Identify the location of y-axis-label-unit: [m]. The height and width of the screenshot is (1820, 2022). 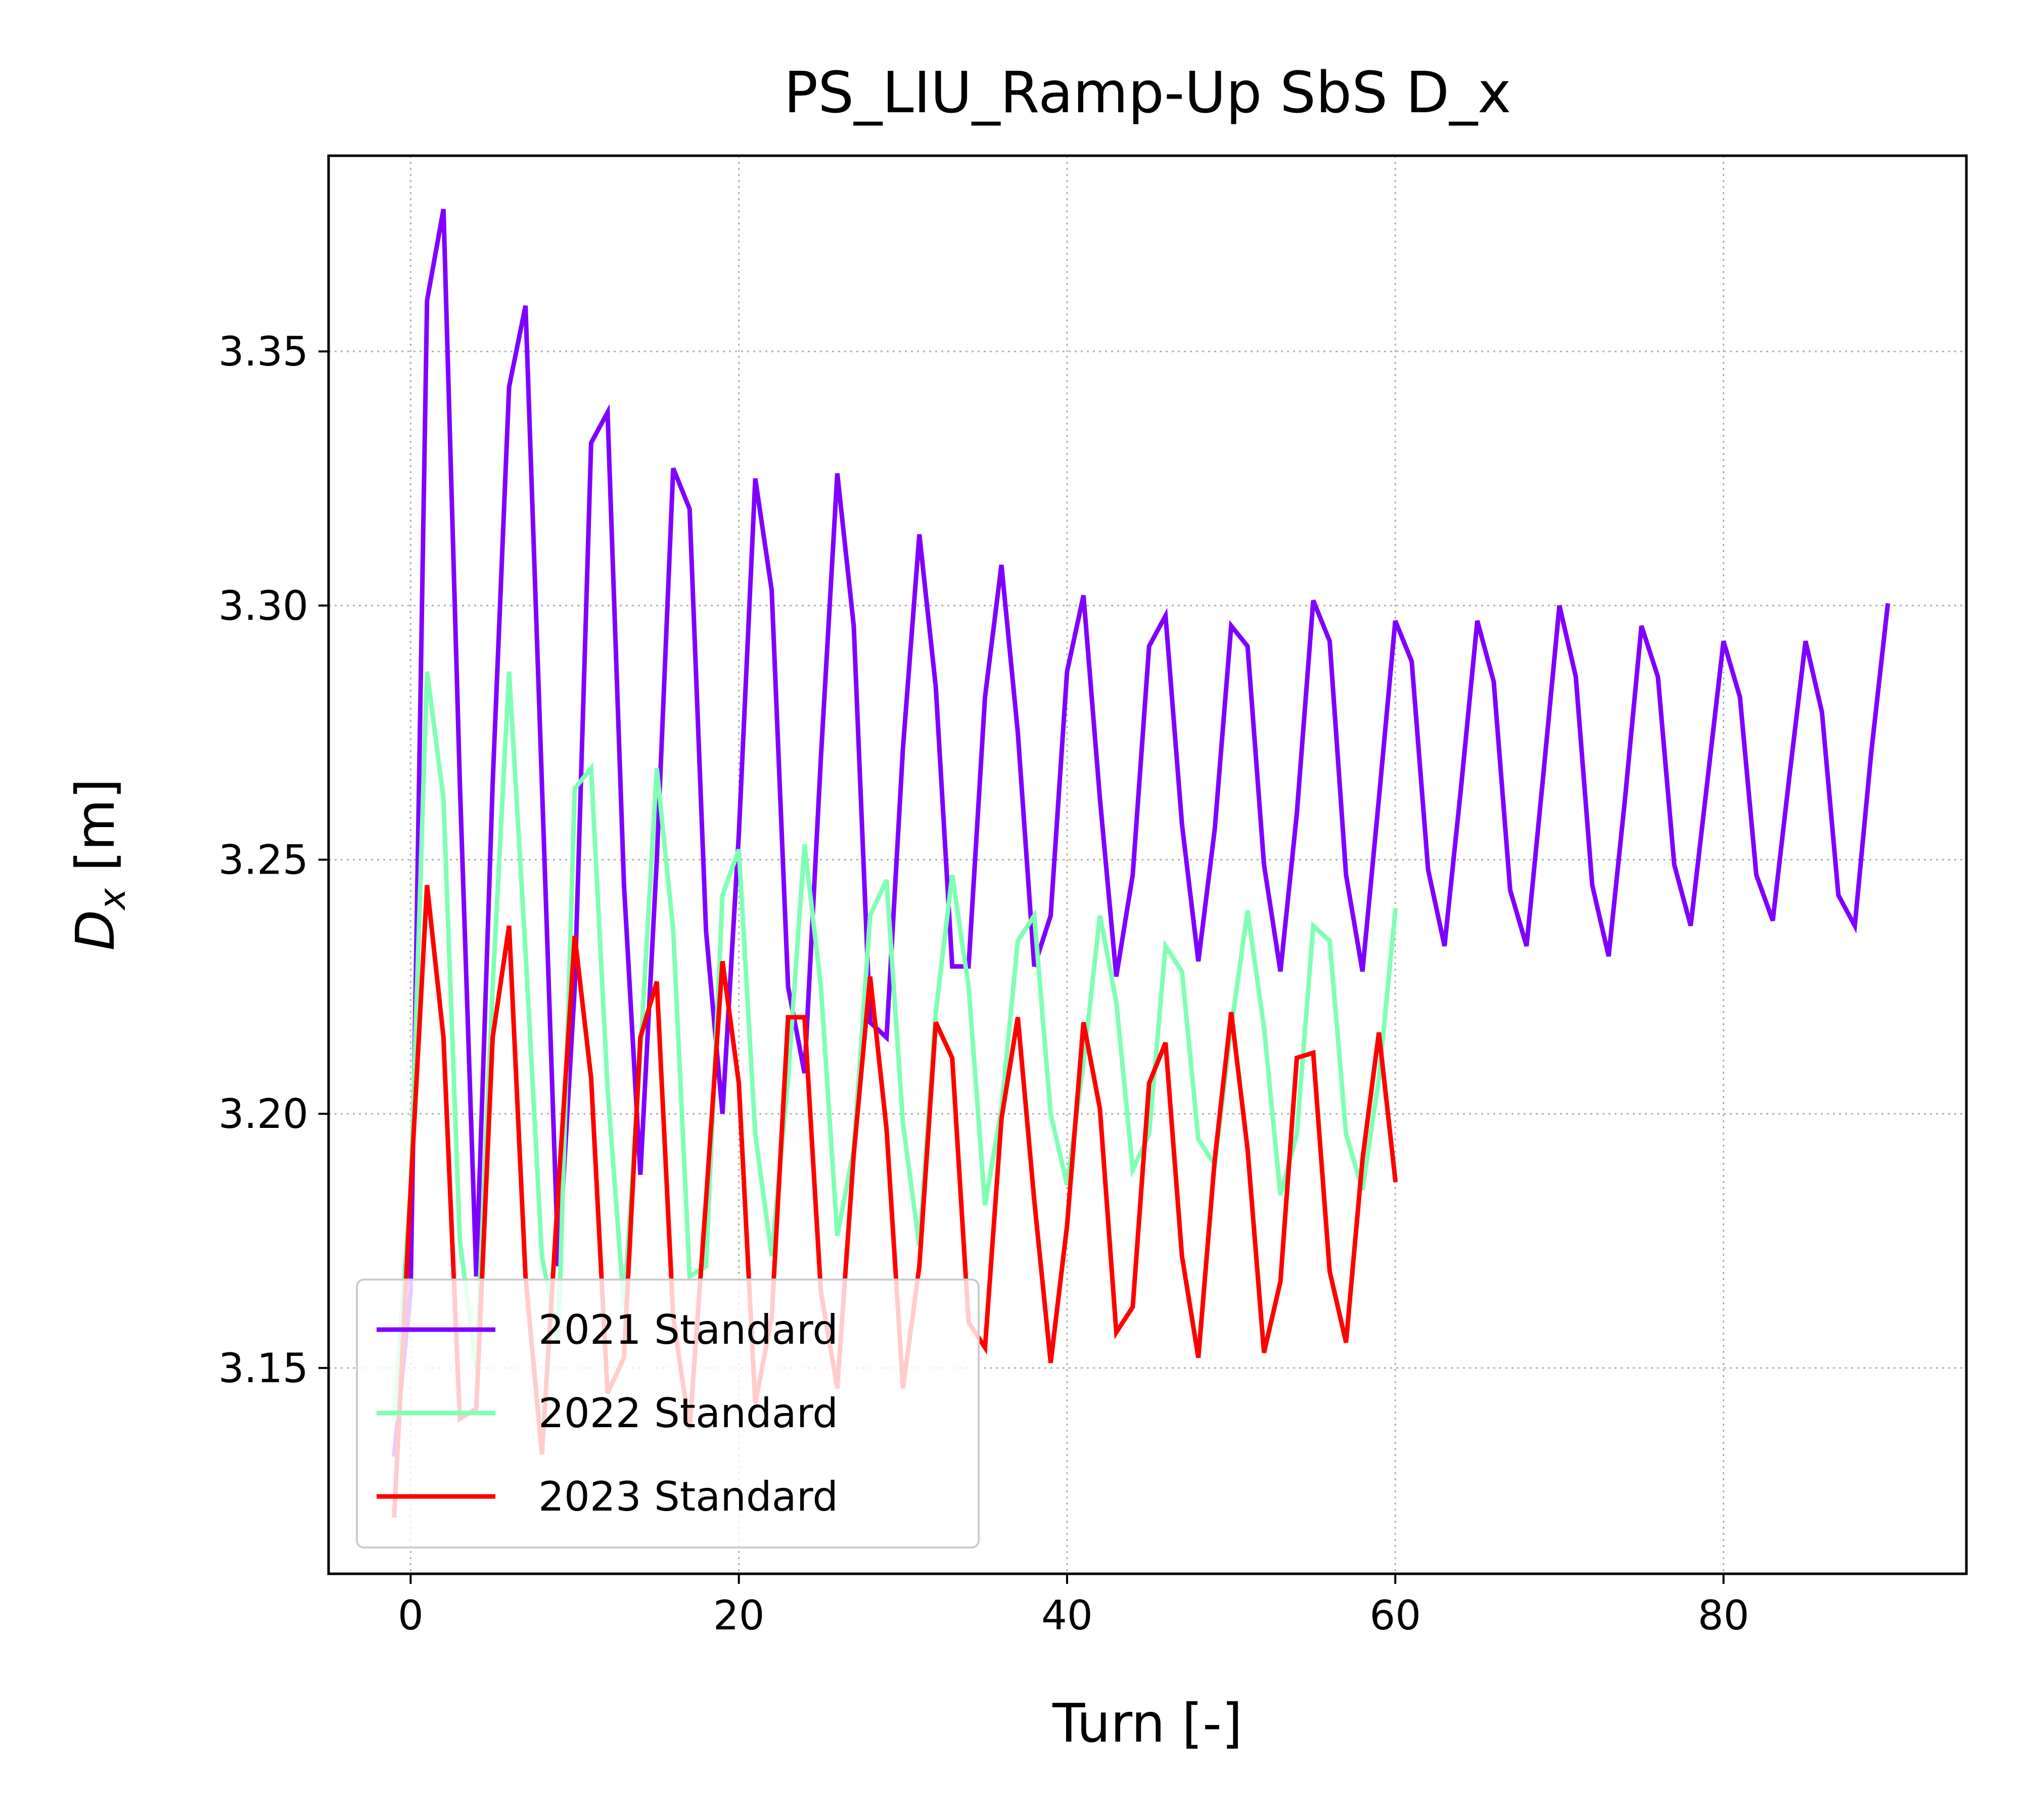
(95, 833).